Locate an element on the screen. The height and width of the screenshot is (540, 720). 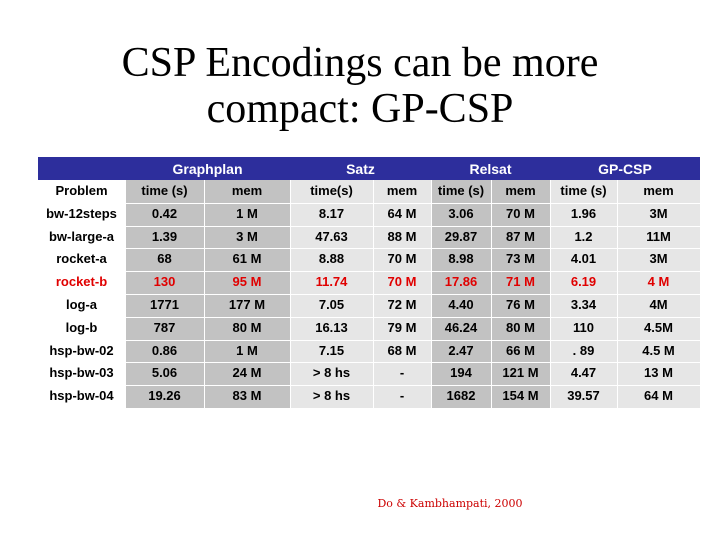
group-header-relsat: Relsat is located at coordinates (490, 169).